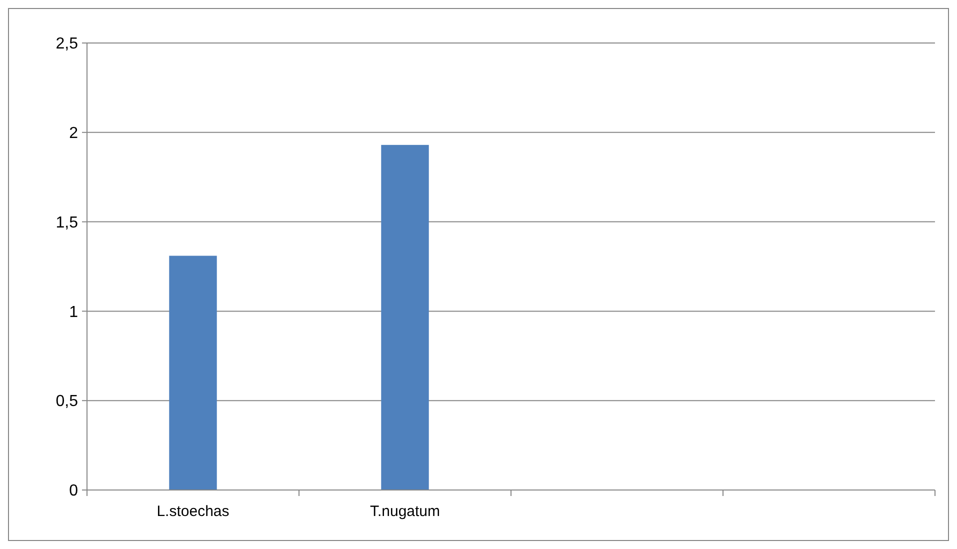 The height and width of the screenshot is (549, 957). What do you see at coordinates (67, 401) in the screenshot?
I see `y-tick-label: 0,5` at bounding box center [67, 401].